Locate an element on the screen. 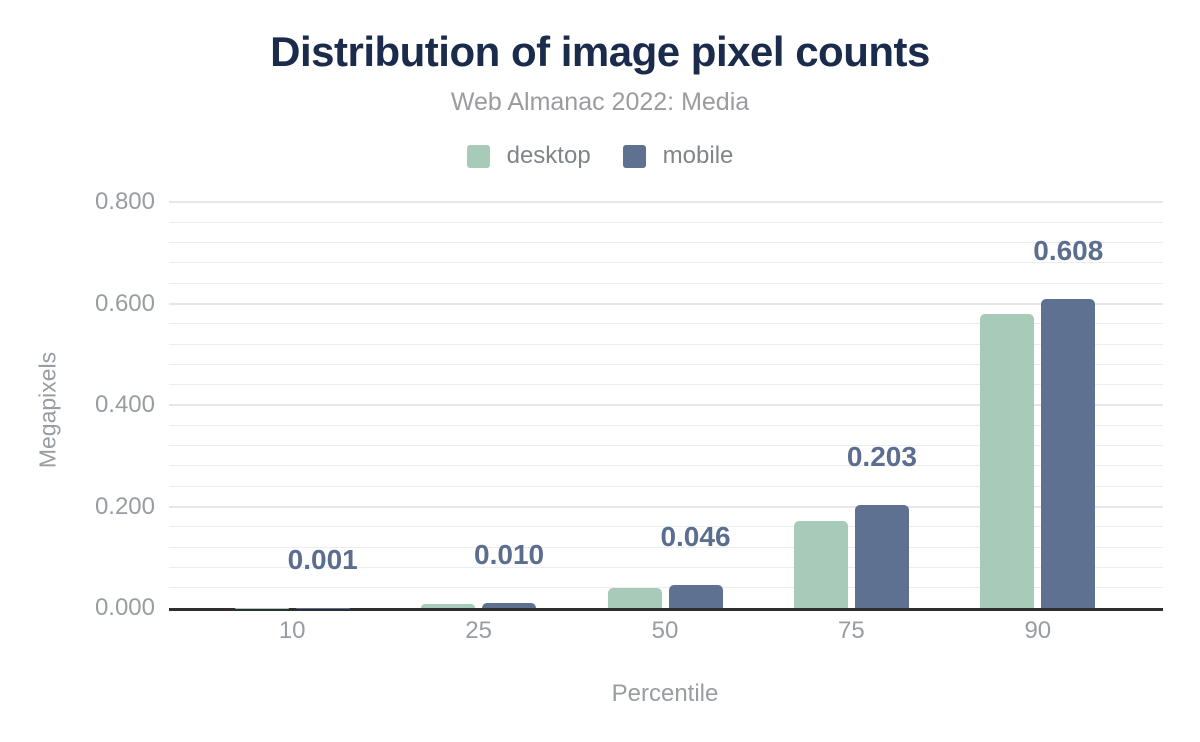 The height and width of the screenshot is (742, 1200). y-axis-tick-label: 0.600 is located at coordinates (124, 303).